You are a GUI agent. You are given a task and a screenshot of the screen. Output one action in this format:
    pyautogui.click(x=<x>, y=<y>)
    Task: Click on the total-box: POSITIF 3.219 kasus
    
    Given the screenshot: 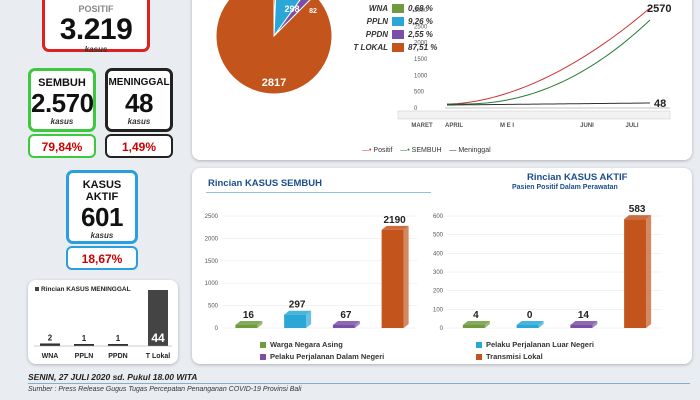 What is the action you would take?
    pyautogui.click(x=96, y=27)
    